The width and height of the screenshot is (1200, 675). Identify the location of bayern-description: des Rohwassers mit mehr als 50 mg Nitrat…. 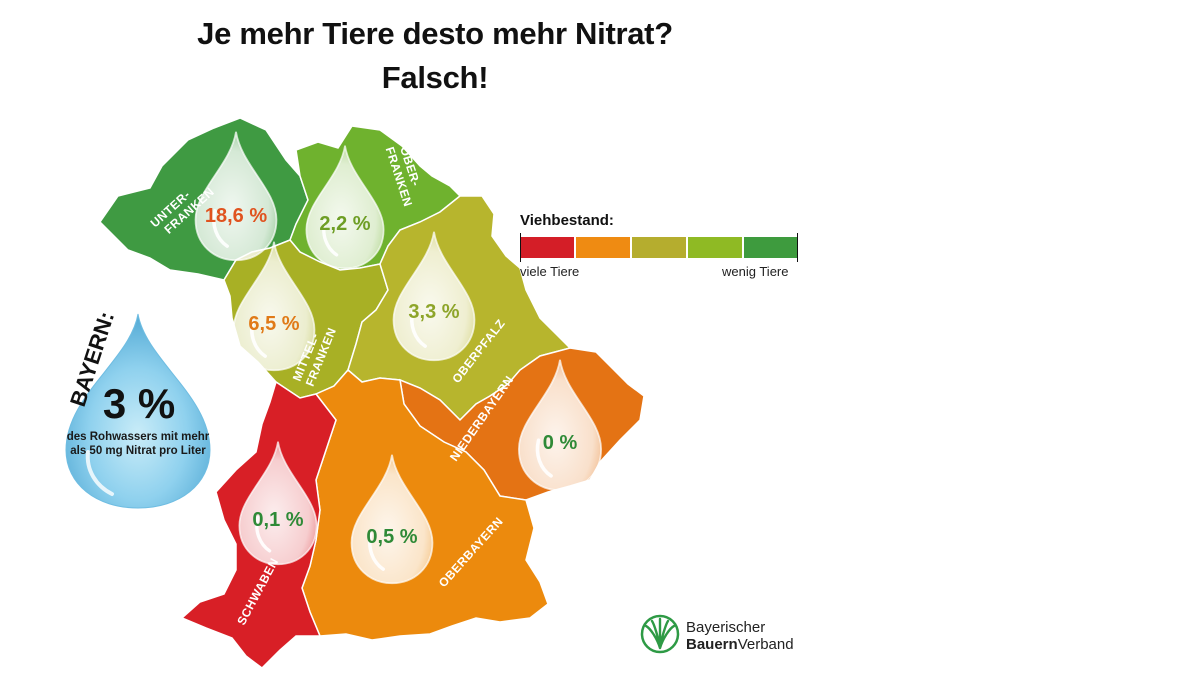
(138, 444).